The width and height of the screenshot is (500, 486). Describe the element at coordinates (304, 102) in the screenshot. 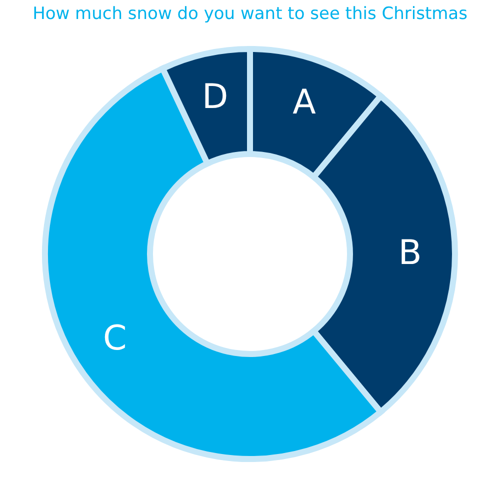

I see `slice-label: A` at that location.